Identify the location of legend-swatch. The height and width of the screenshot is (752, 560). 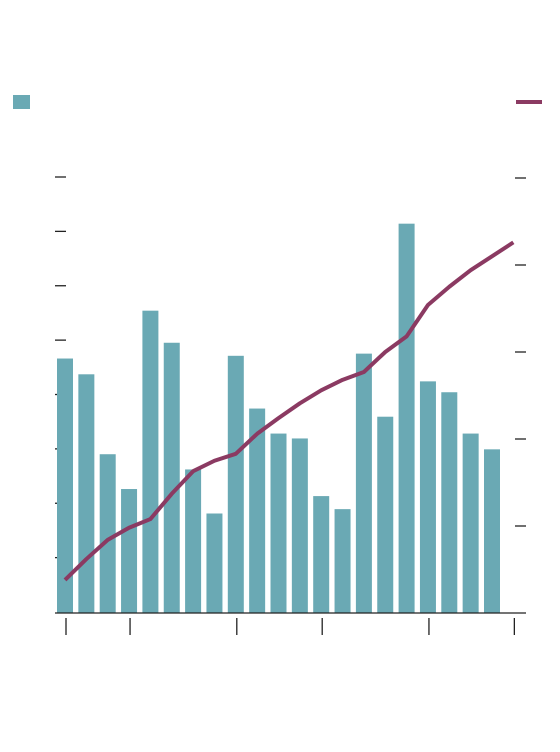
(21, 102).